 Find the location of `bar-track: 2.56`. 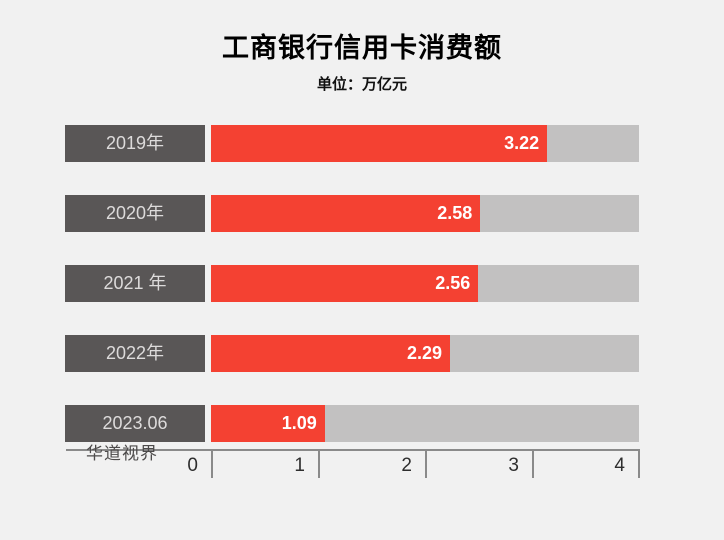

bar-track: 2.56 is located at coordinates (425, 283).